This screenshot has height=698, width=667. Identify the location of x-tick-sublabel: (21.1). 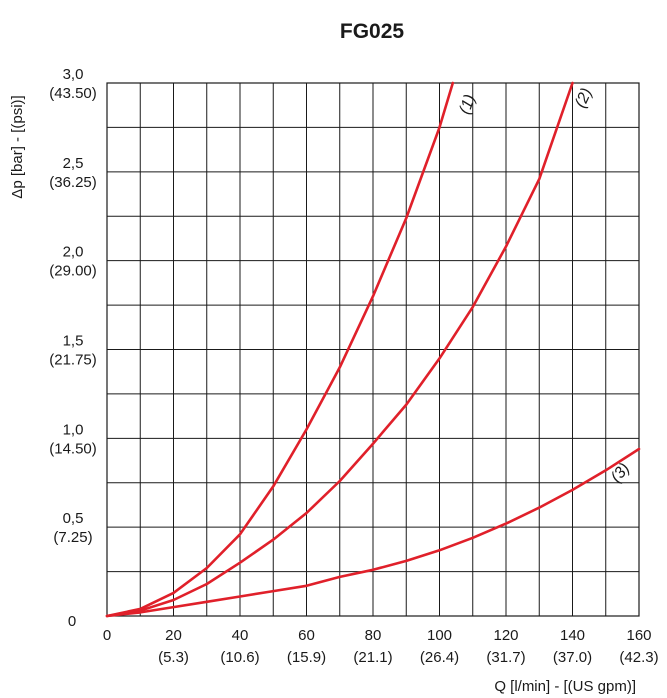
(372, 657).